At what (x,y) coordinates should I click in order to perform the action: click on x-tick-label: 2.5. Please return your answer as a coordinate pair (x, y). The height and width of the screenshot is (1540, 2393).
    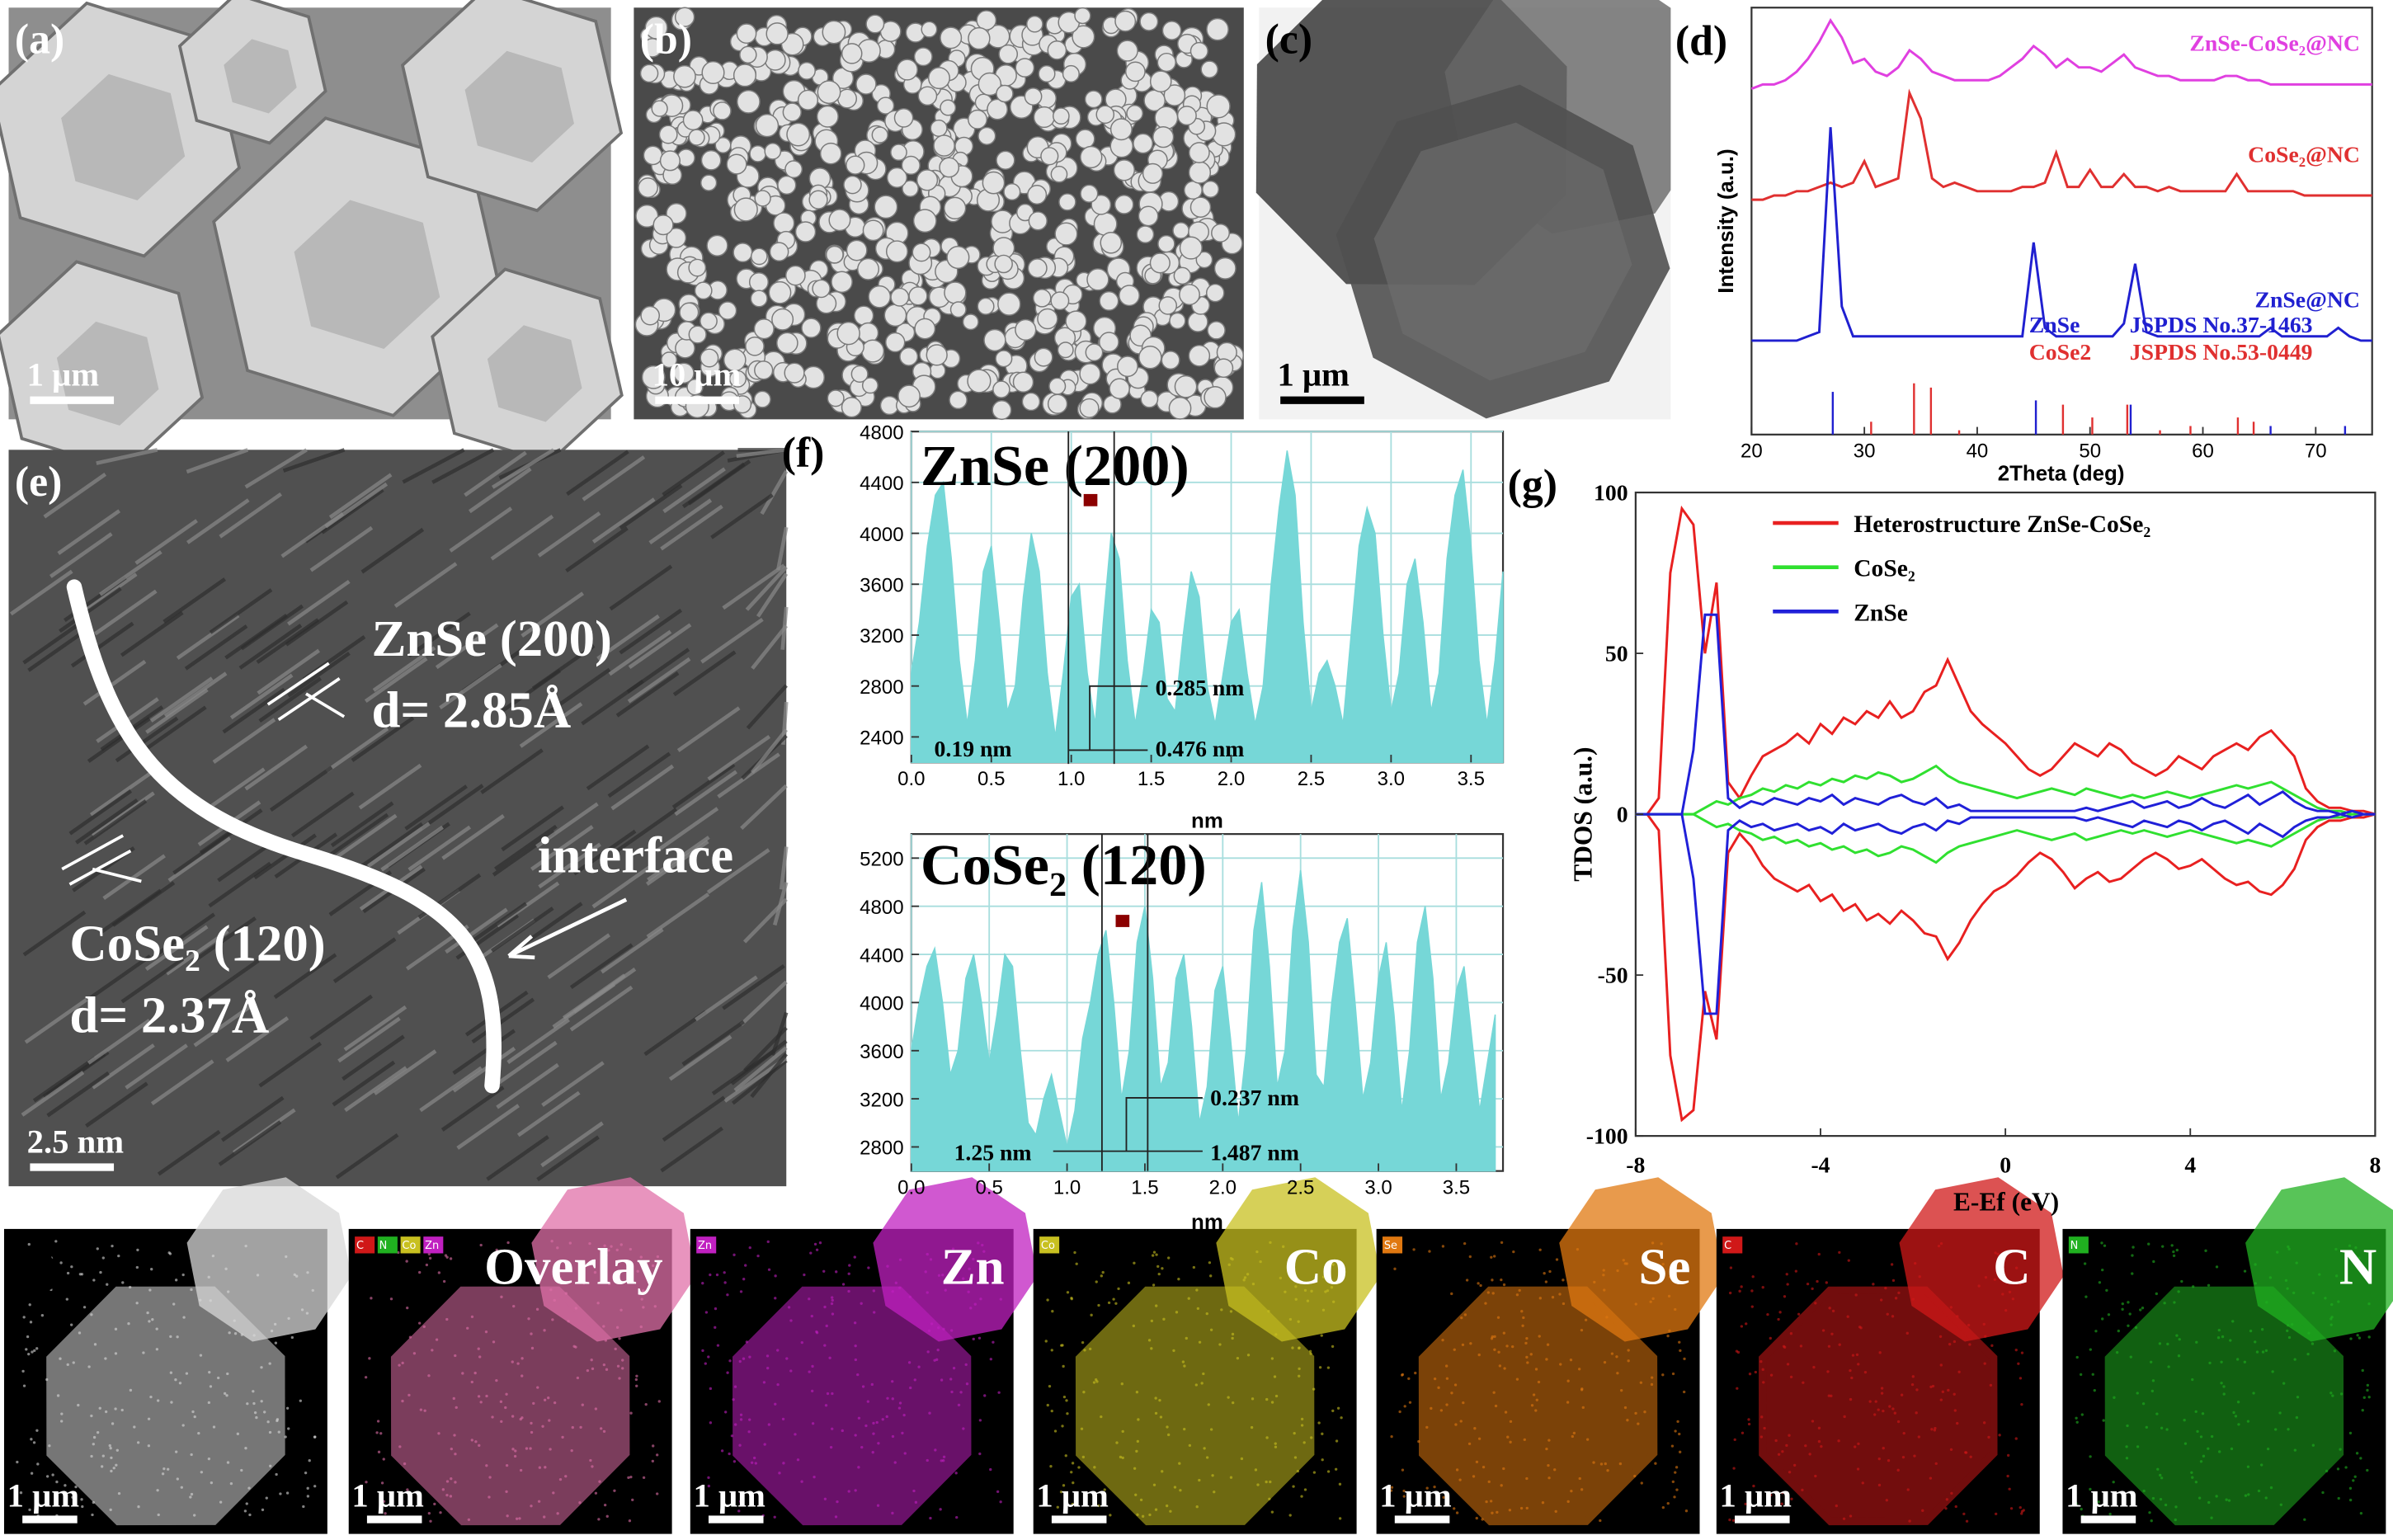
    Looking at the image, I should click on (1300, 1187).